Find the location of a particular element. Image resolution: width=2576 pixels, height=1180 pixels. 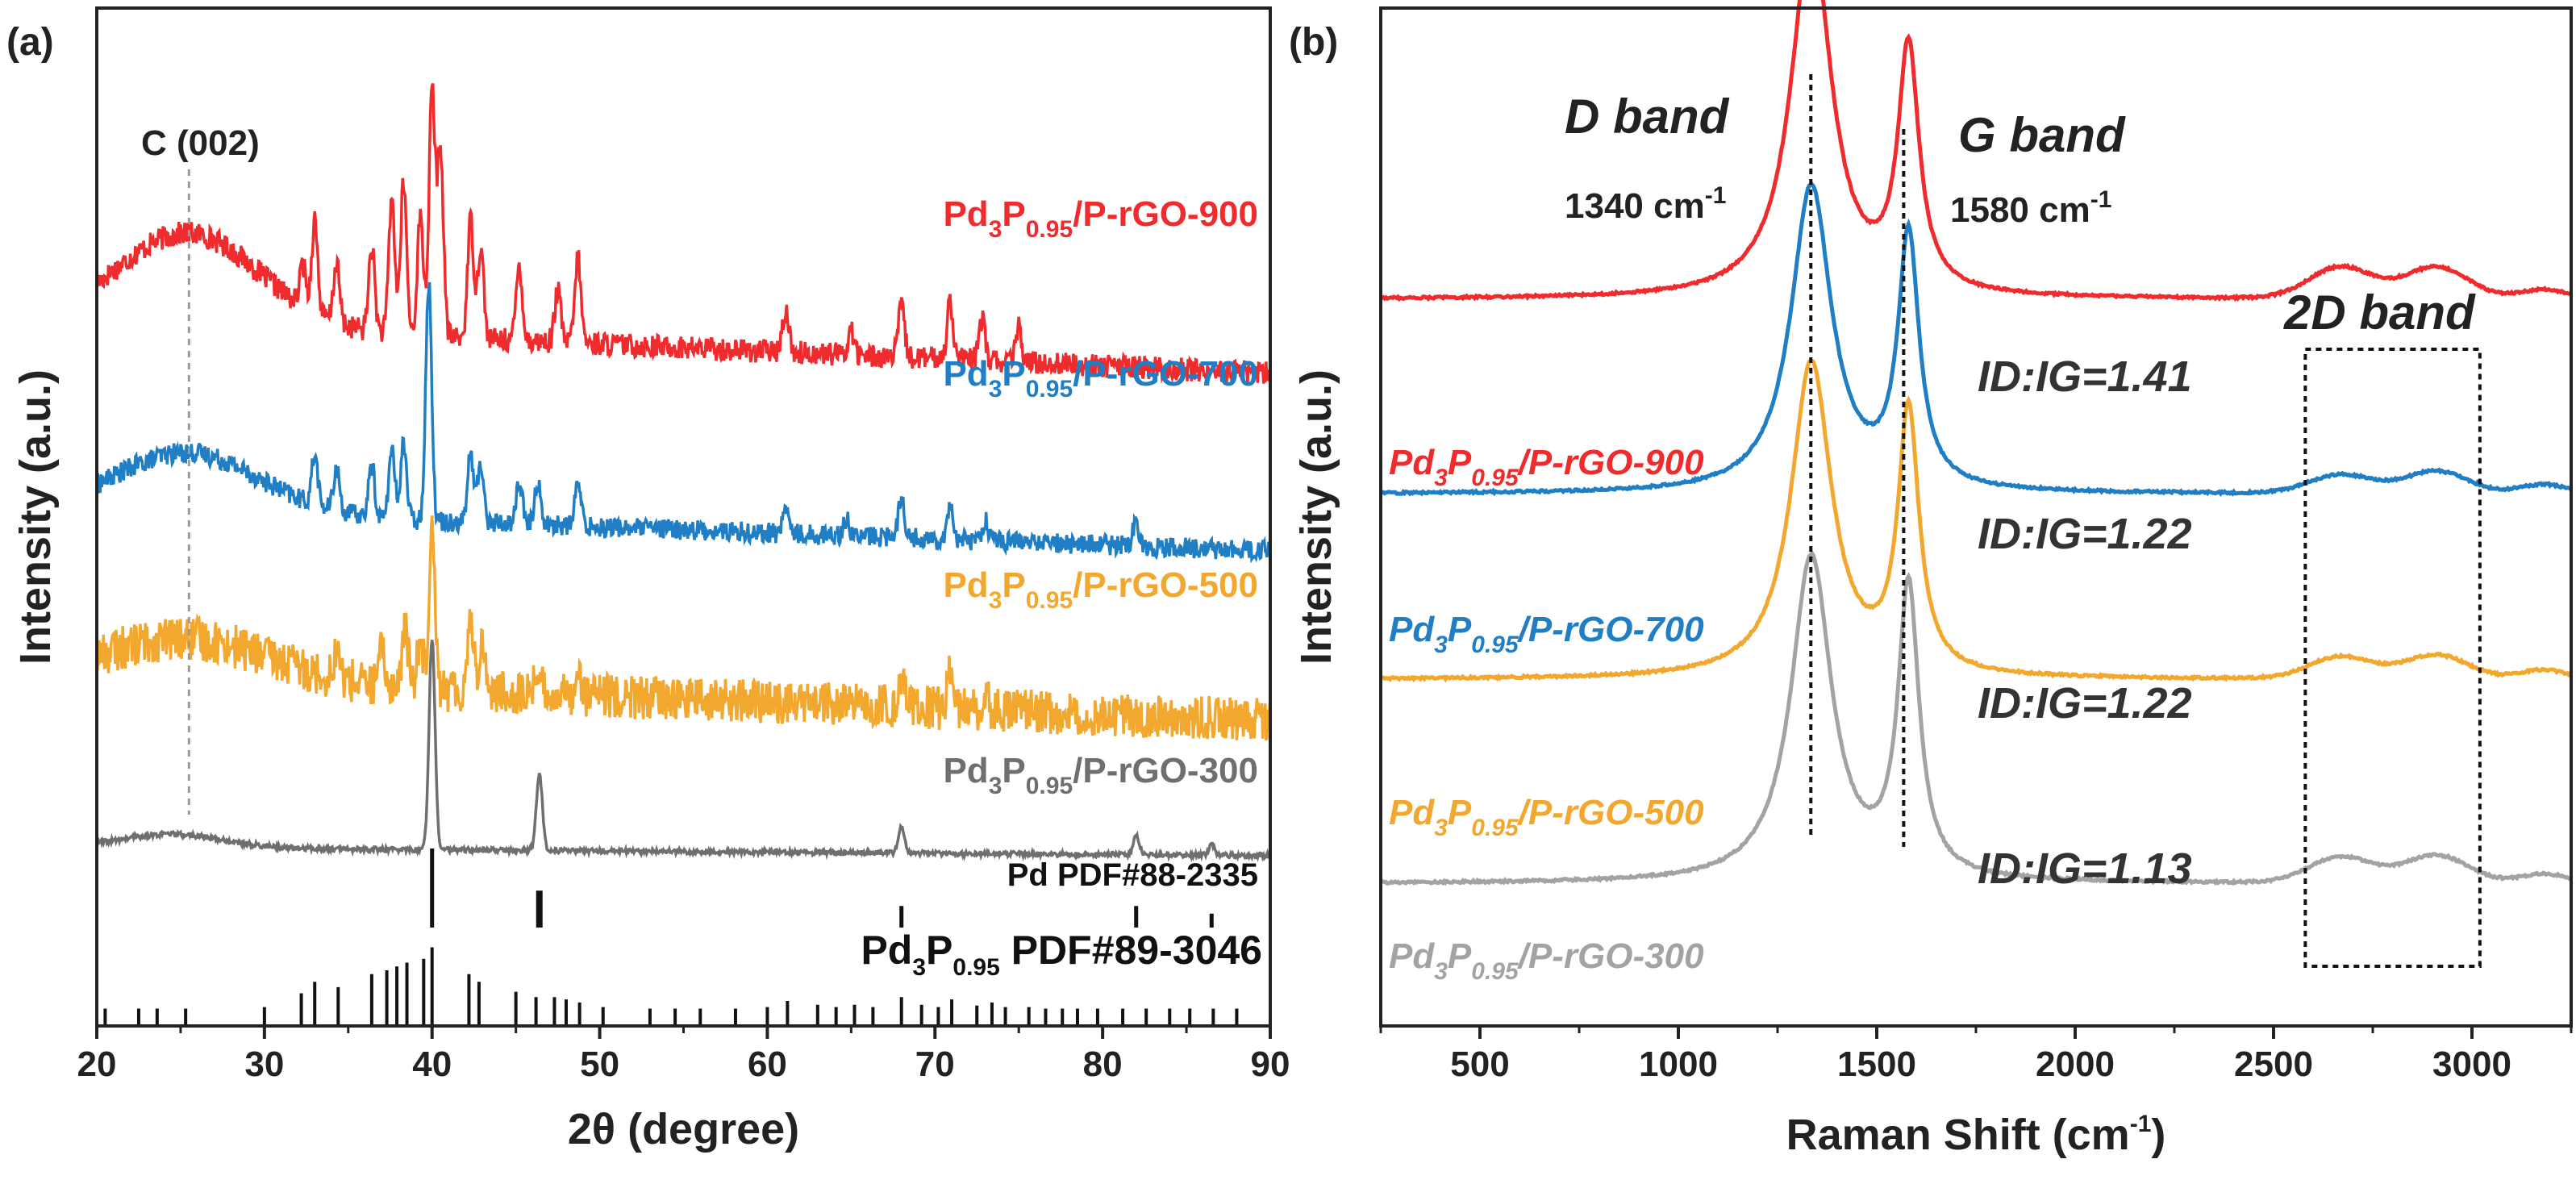

g-band-position-value: 1580 cm is located at coordinates (2020, 210).